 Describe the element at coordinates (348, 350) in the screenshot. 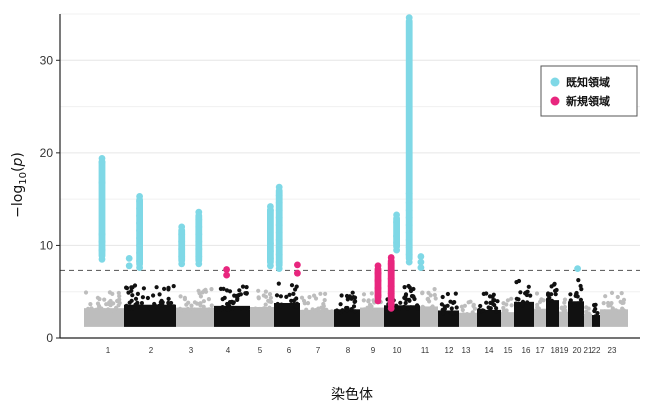

I see `x-tick-label: 8` at that location.